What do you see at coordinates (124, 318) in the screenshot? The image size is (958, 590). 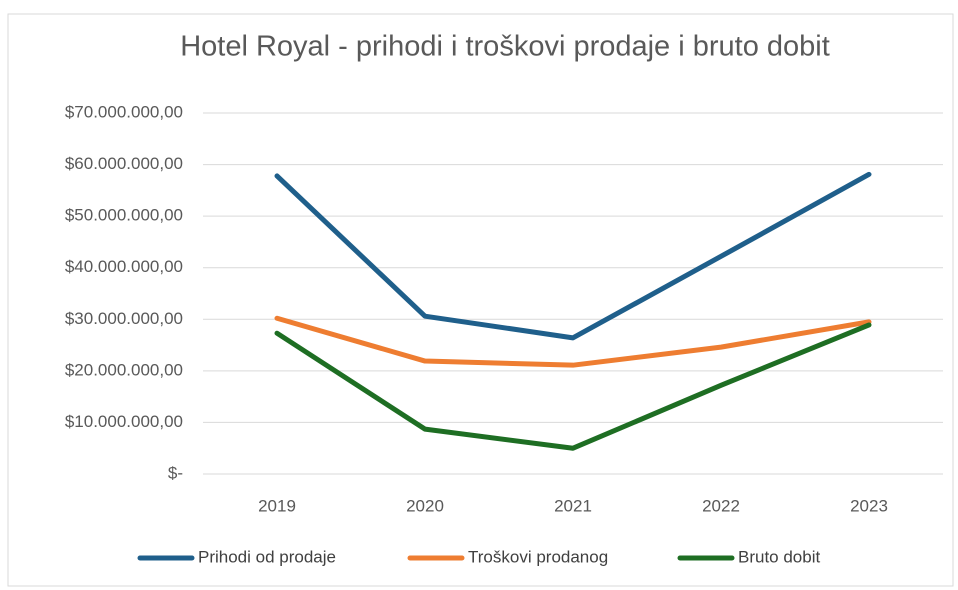 I see `y-tick-label: $30.000.000,00` at bounding box center [124, 318].